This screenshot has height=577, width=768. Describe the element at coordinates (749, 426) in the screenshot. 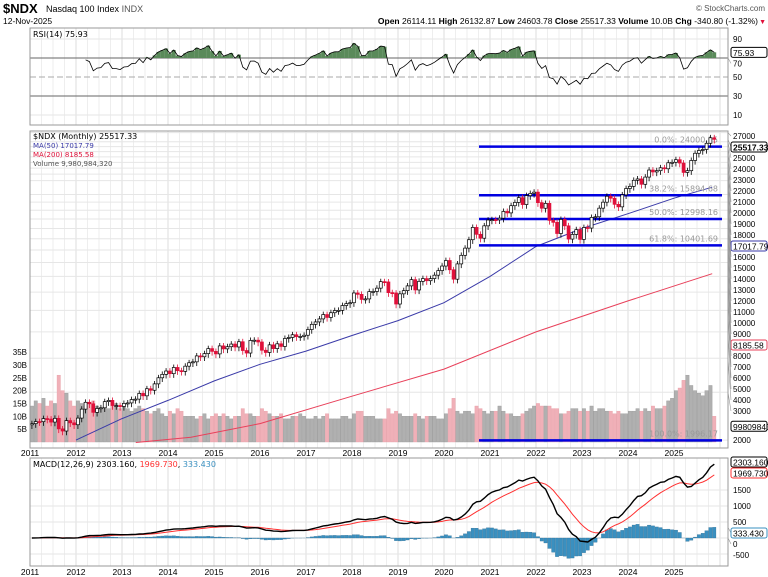

I see `volume-last-value-box` at that location.